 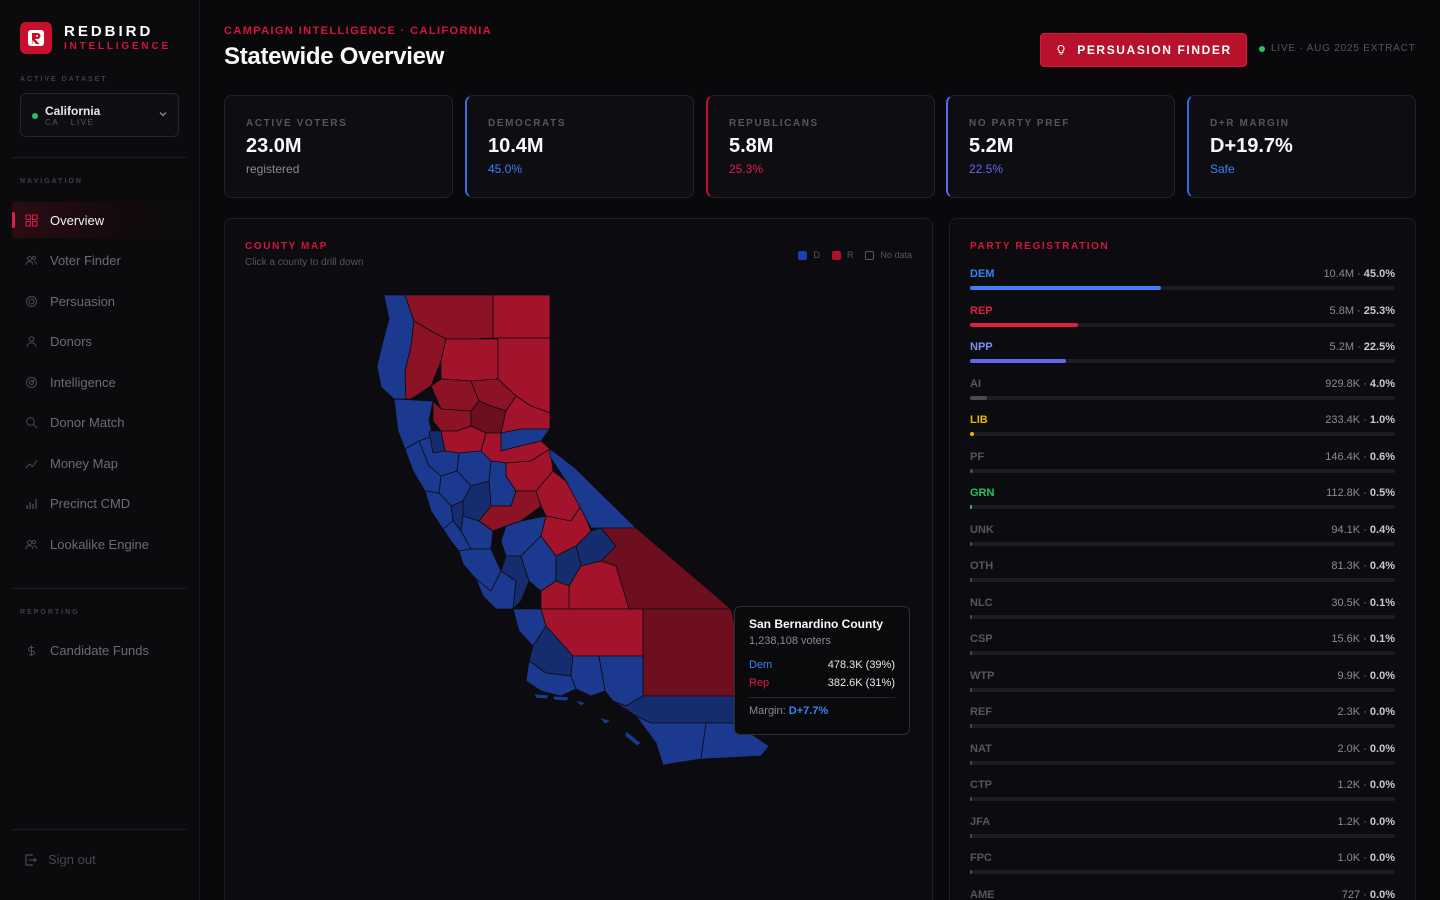 I want to click on party-code: CTP, so click(x=981, y=785).